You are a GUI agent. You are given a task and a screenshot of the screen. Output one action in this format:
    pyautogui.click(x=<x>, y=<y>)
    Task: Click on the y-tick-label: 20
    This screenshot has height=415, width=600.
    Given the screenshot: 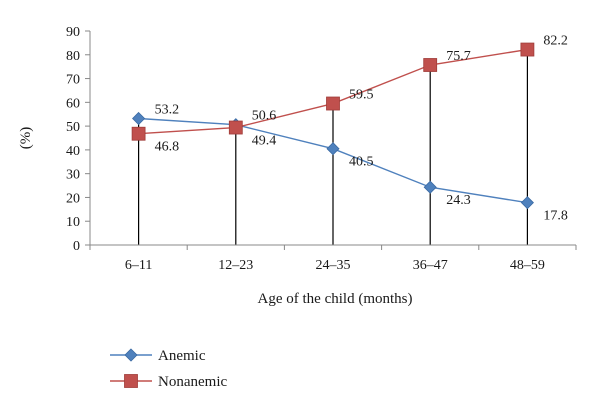 What is the action you would take?
    pyautogui.click(x=73, y=198)
    